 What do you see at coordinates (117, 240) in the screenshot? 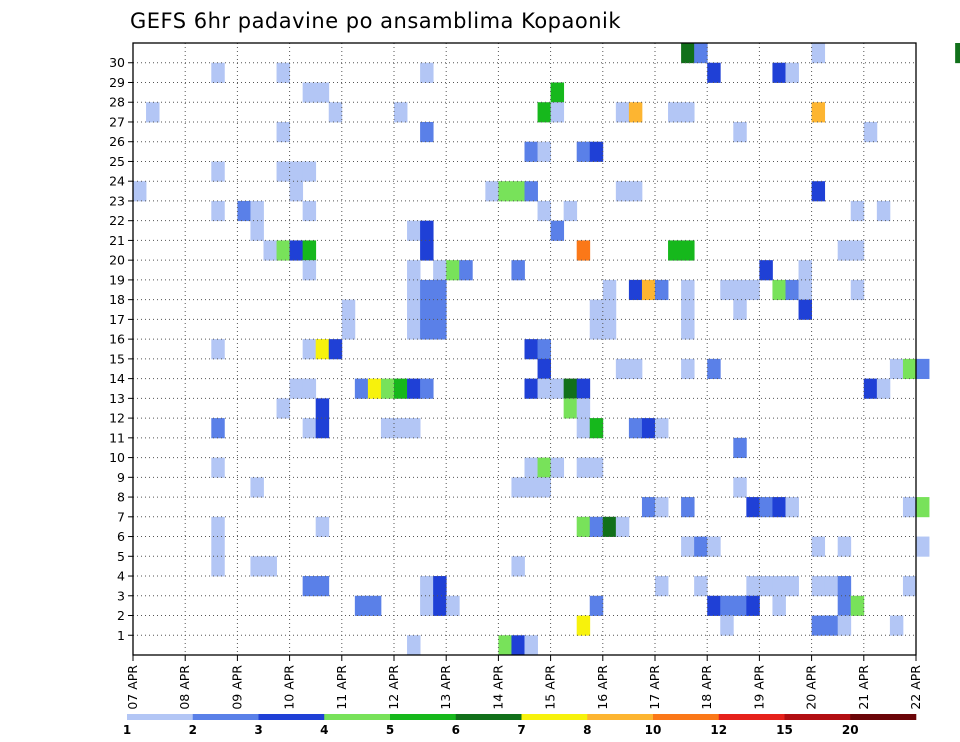
I see `y-tick-label: 21` at bounding box center [117, 240].